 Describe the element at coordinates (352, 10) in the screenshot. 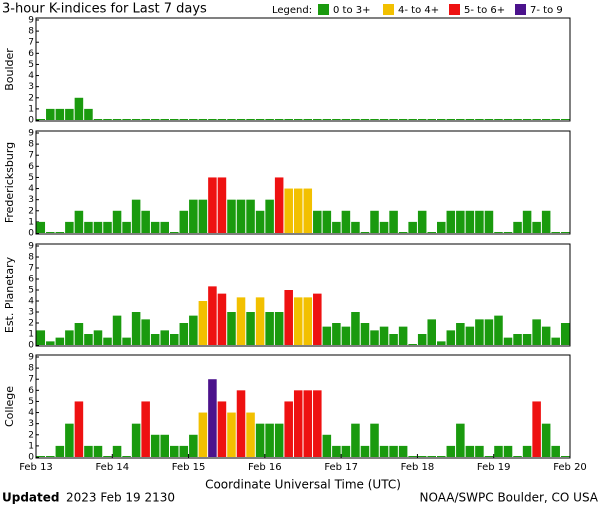

I see `legend-label: 0 to 3+` at that location.